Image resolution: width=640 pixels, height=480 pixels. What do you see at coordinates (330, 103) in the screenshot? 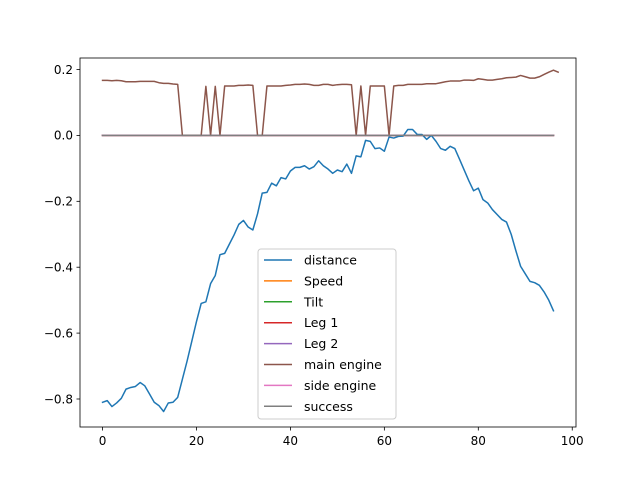
I see `series-line-main-engine` at bounding box center [330, 103].